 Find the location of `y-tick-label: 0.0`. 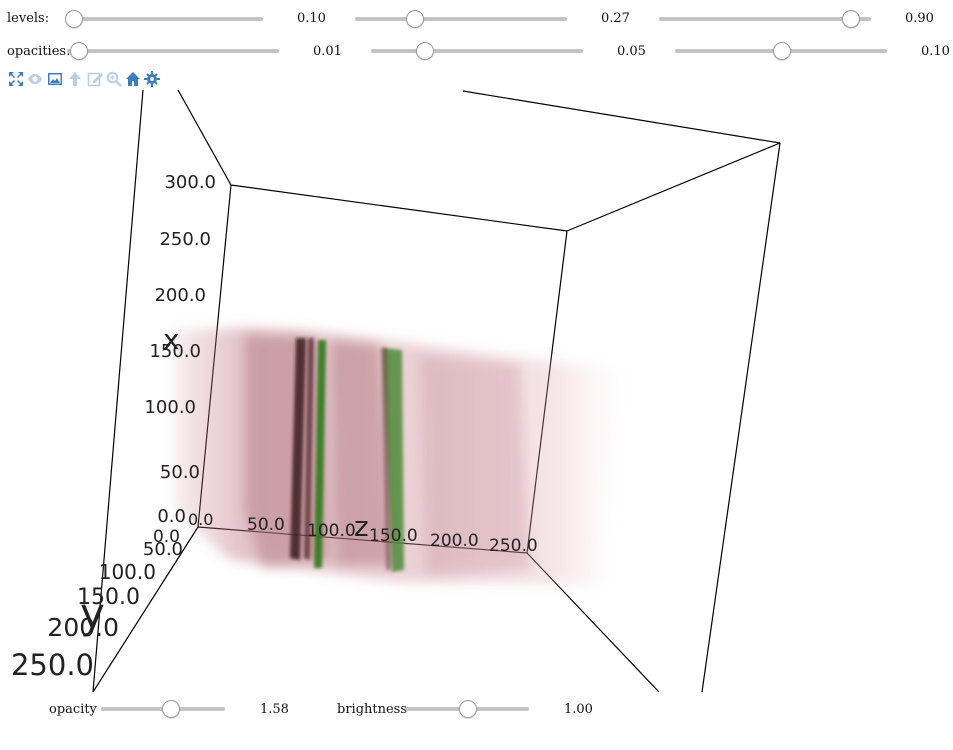

y-tick-label: 0.0 is located at coordinates (166, 537).